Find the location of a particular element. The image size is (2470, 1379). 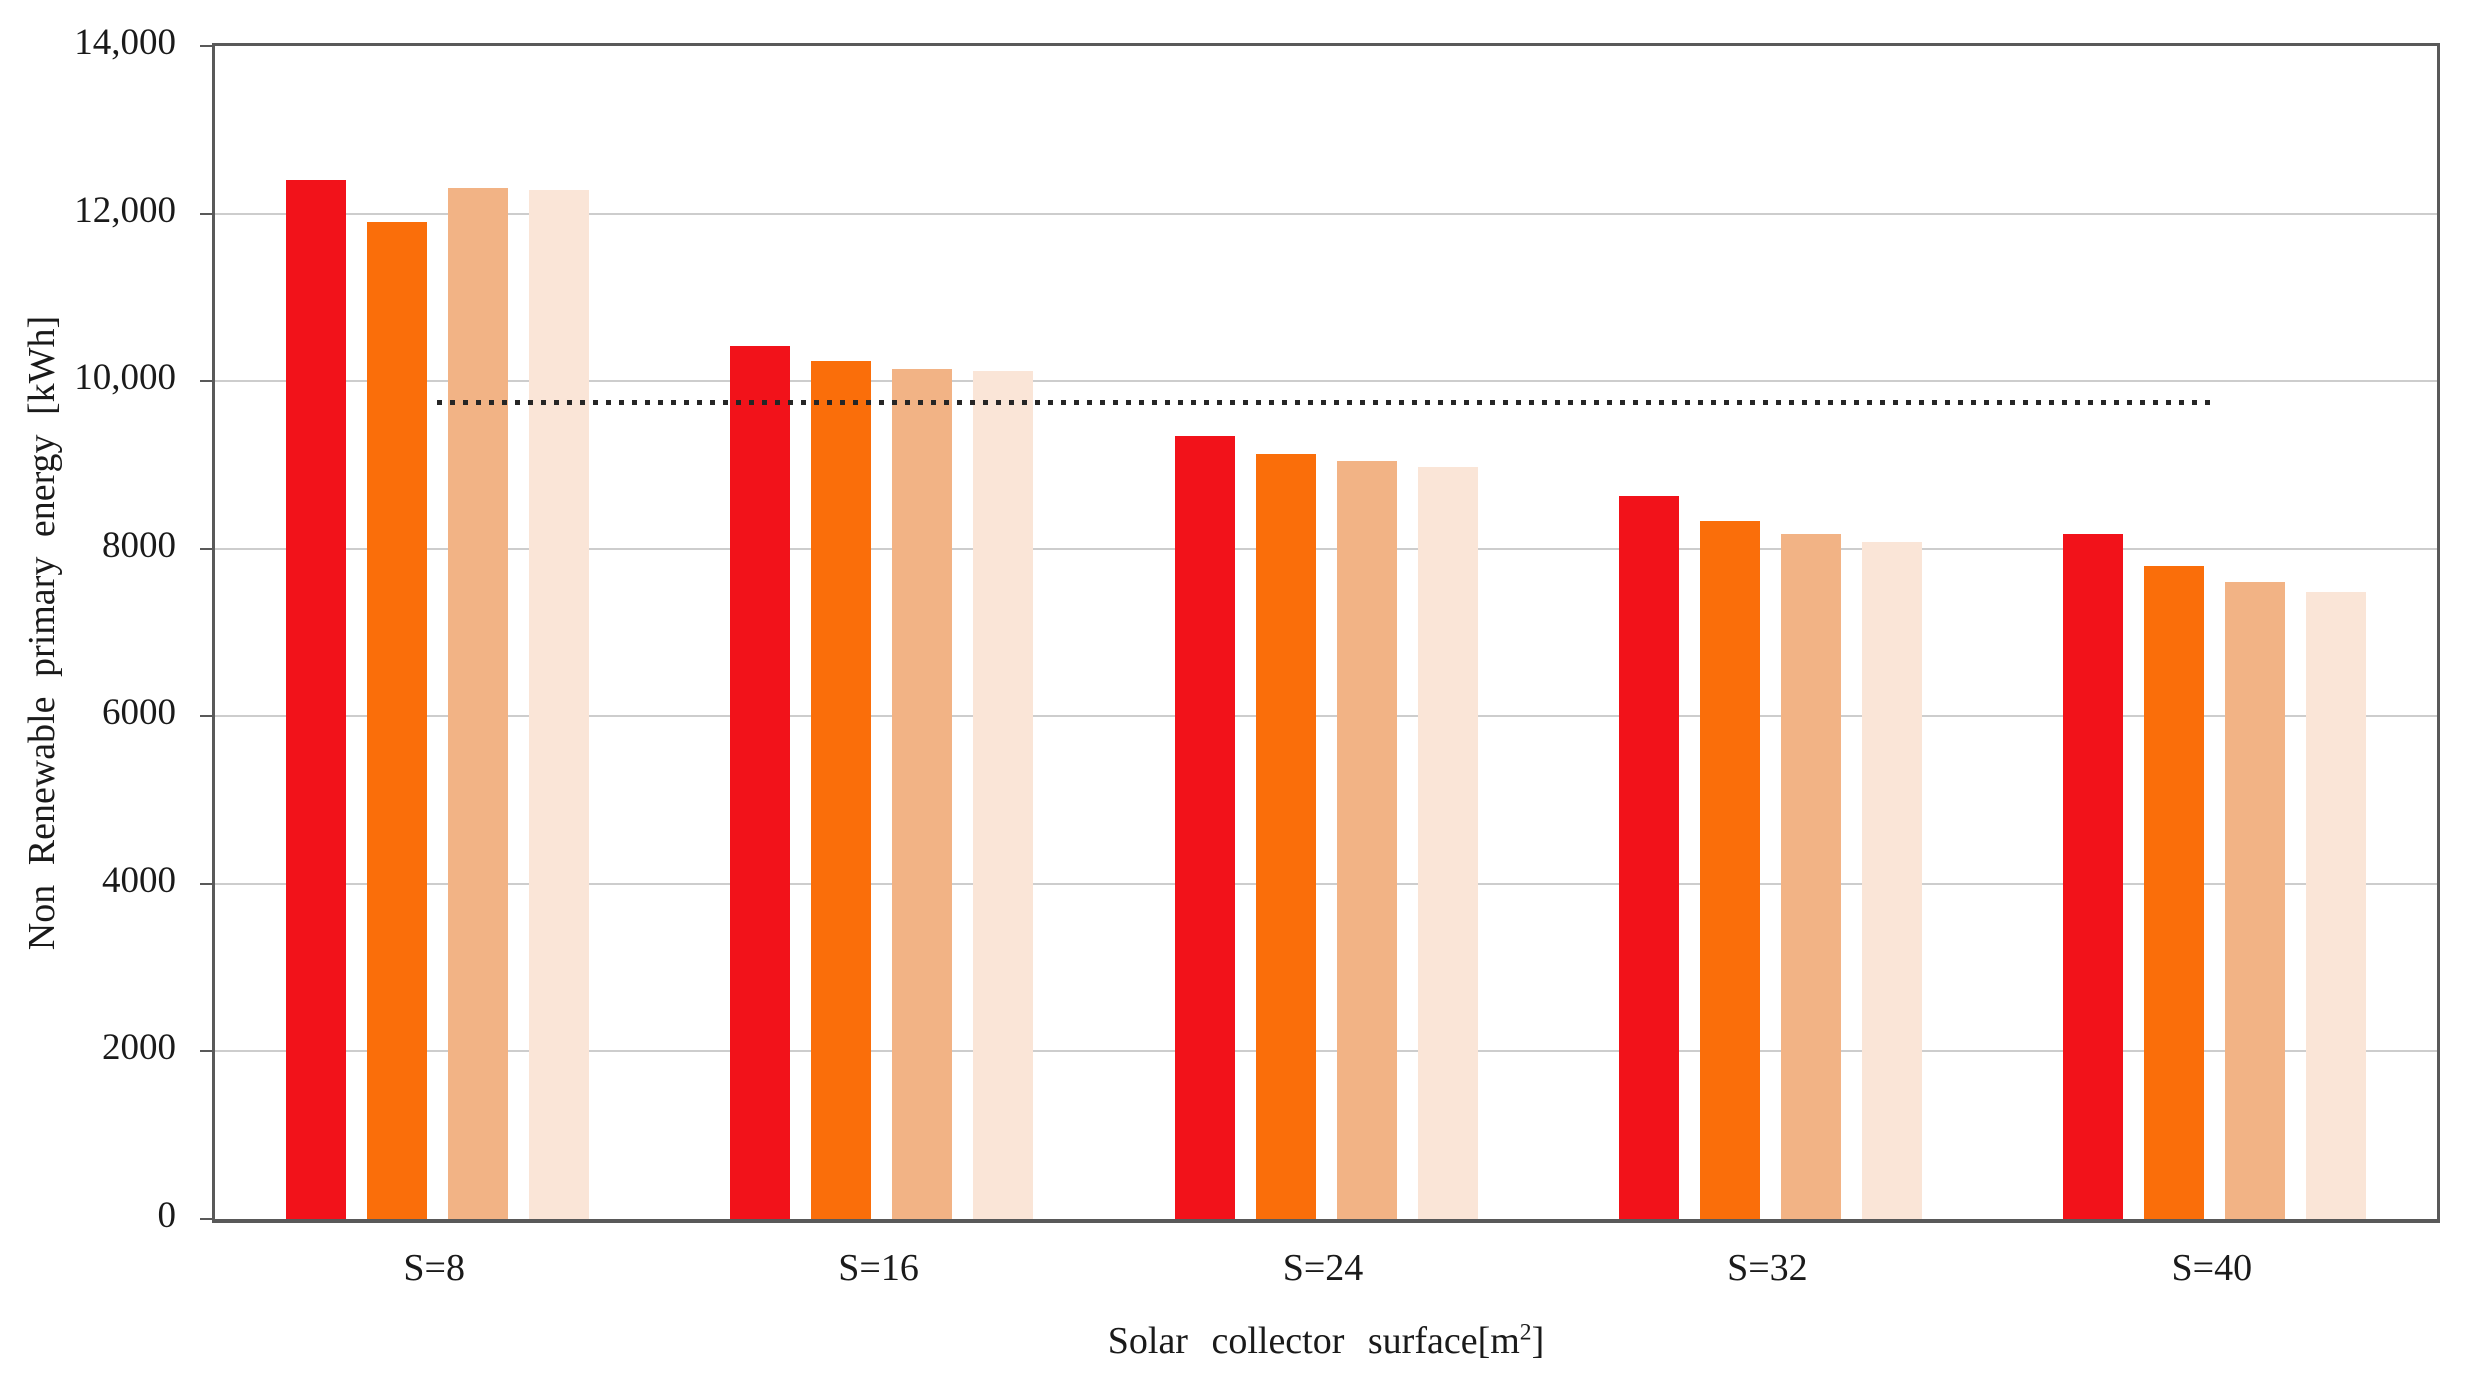

y-tick-label: 10,000 is located at coordinates (125, 378).